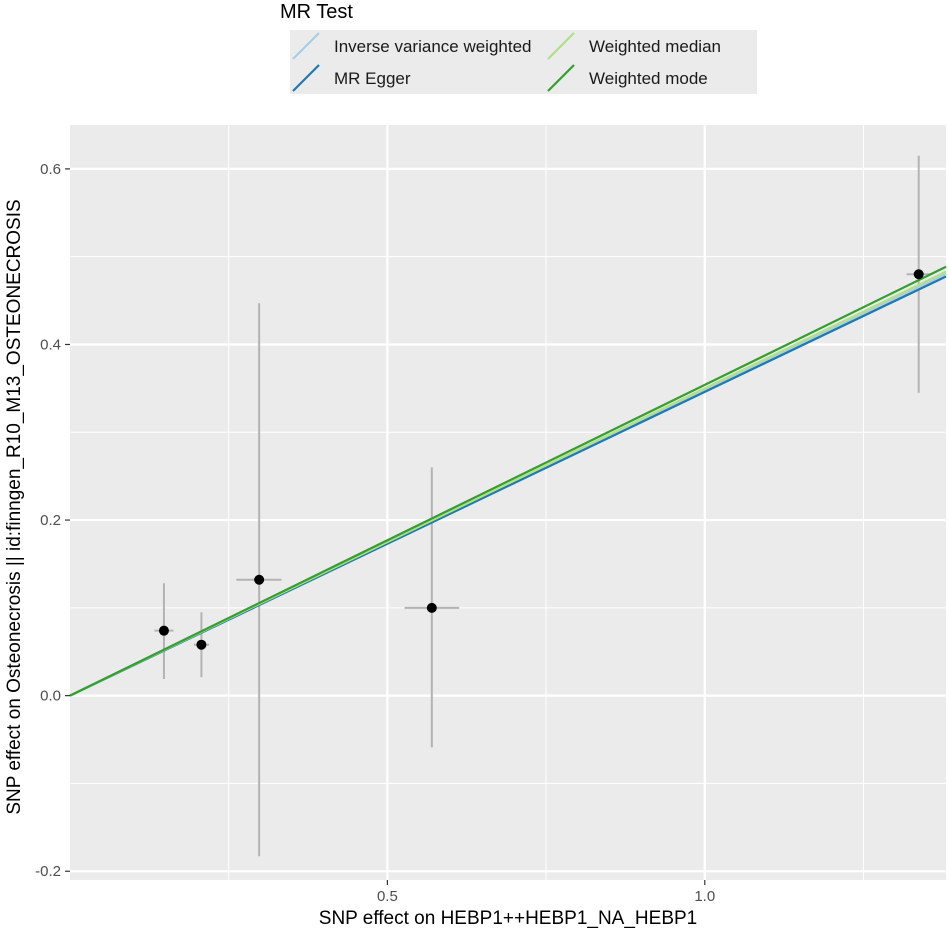  Describe the element at coordinates (50, 520) in the screenshot. I see `y-tick-label: 0.2` at that location.